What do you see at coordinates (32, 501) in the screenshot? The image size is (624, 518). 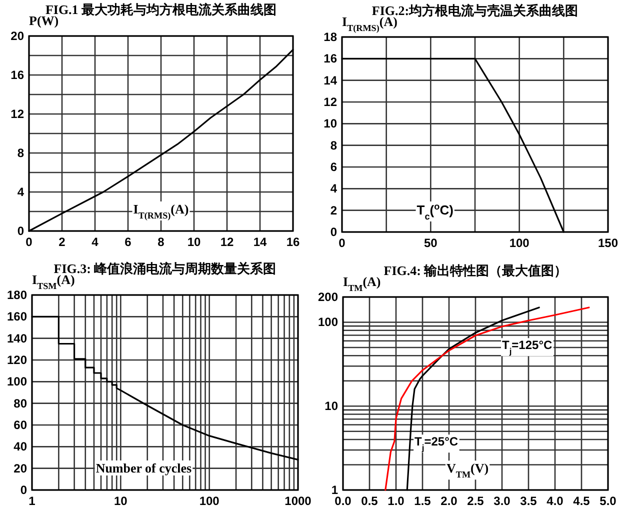 I see `x-tick-label: 1` at bounding box center [32, 501].